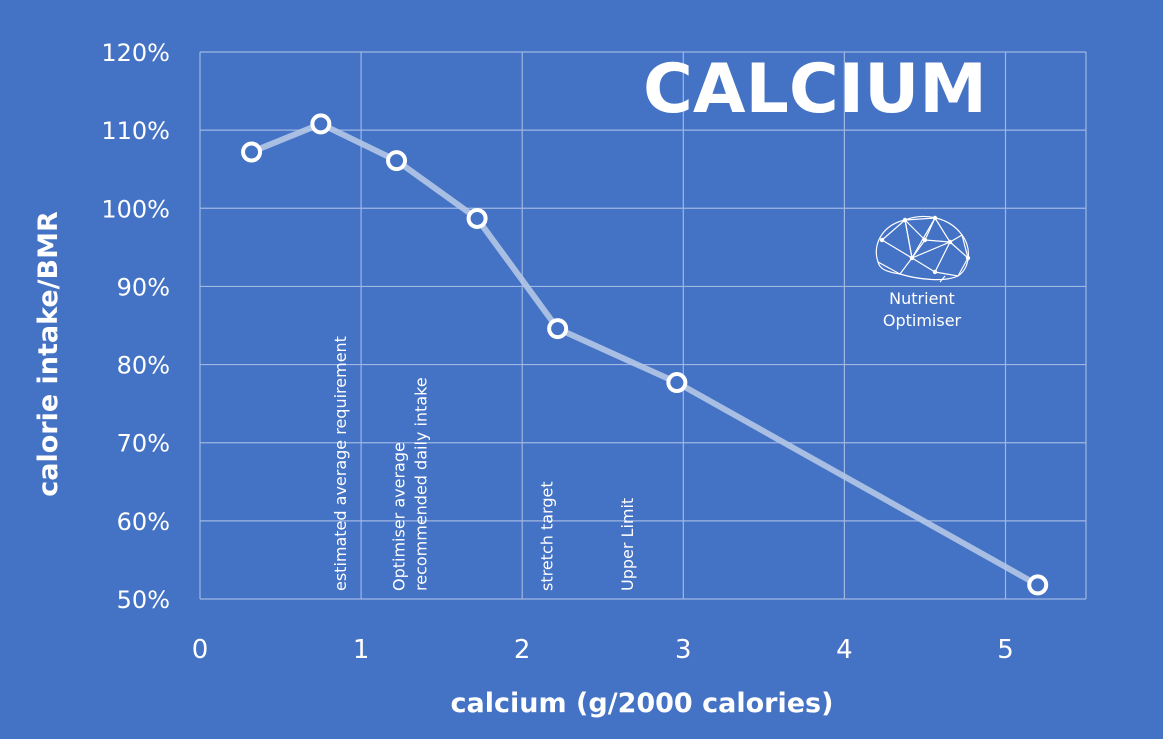 This screenshot has height=739, width=1163. What do you see at coordinates (143, 444) in the screenshot?
I see `y-tick-label: 70%` at bounding box center [143, 444].